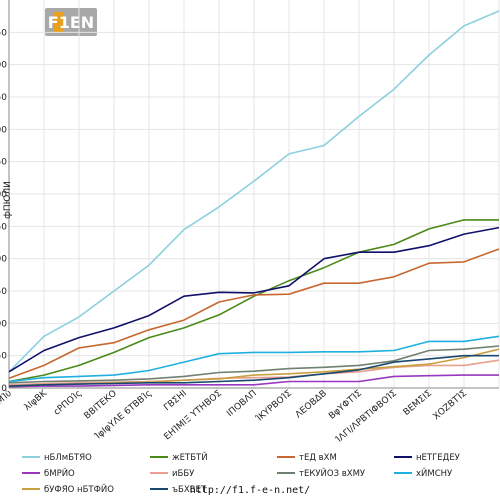  I want to click on legend-item-2: тЕД вХМ, so click(307, 458).